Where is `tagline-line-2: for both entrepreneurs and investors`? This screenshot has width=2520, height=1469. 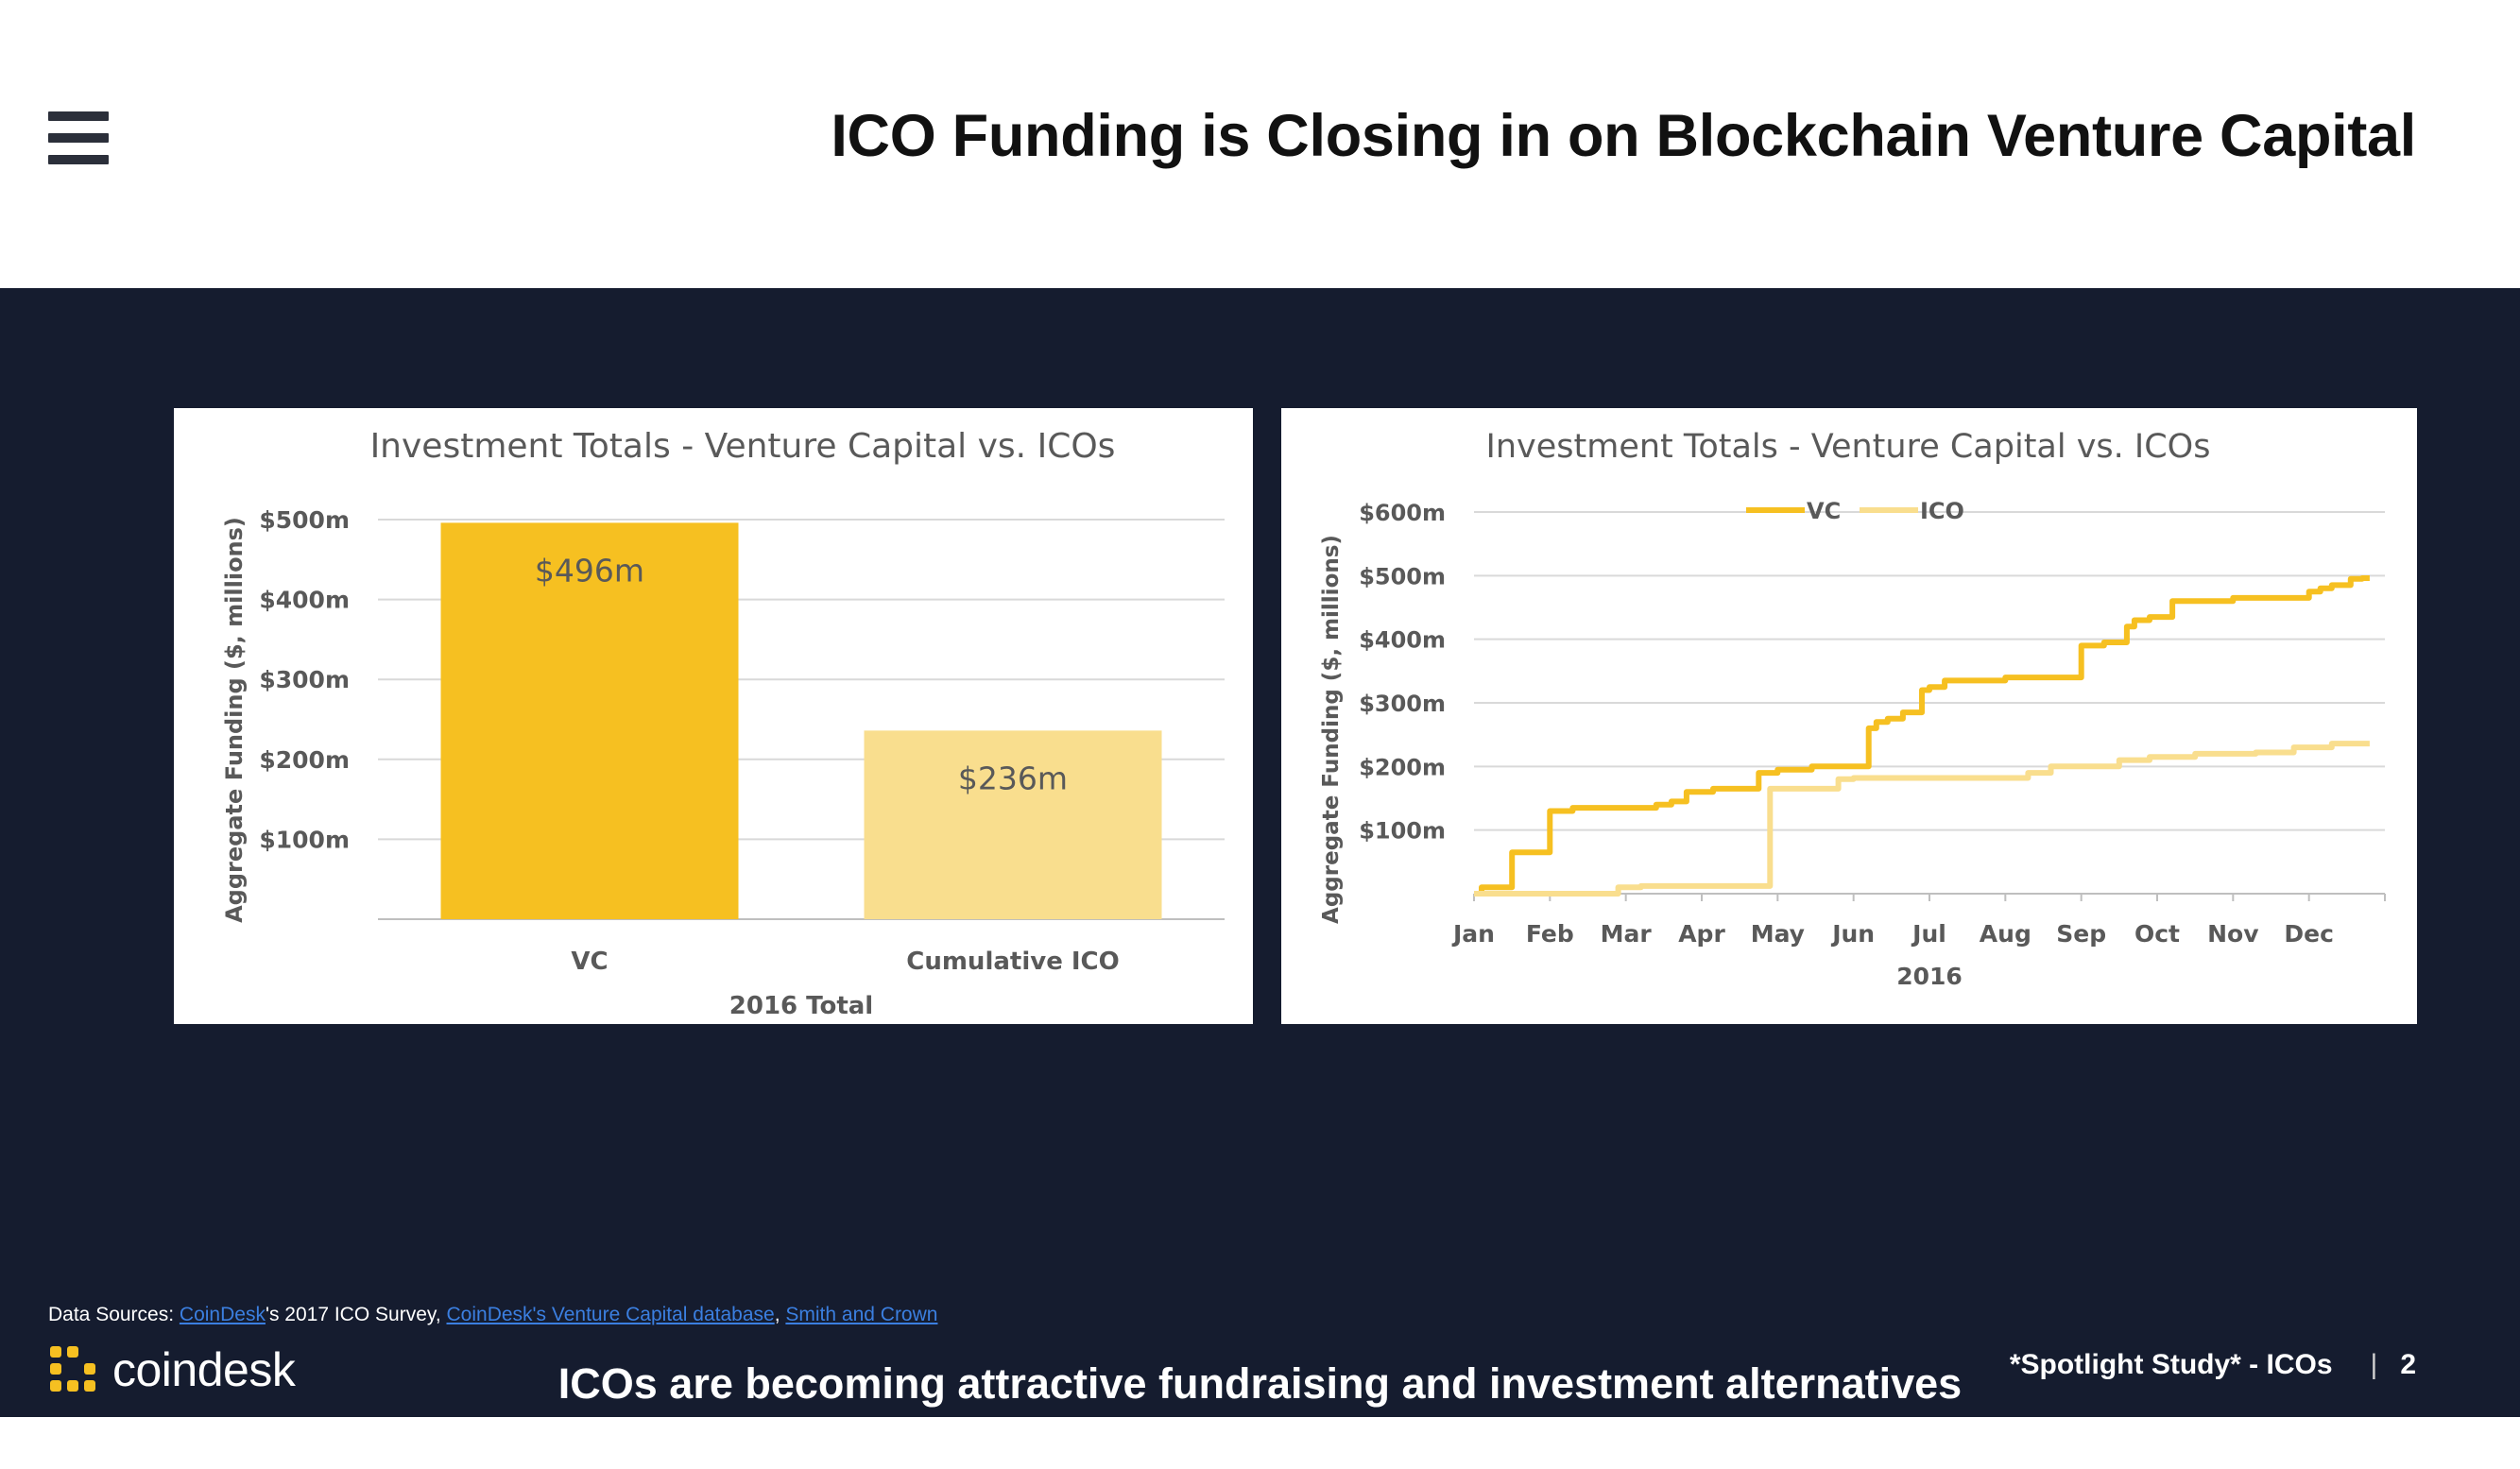
tagline-line-2: for both entrepreneurs and investors is located at coordinates (1260, 1441).